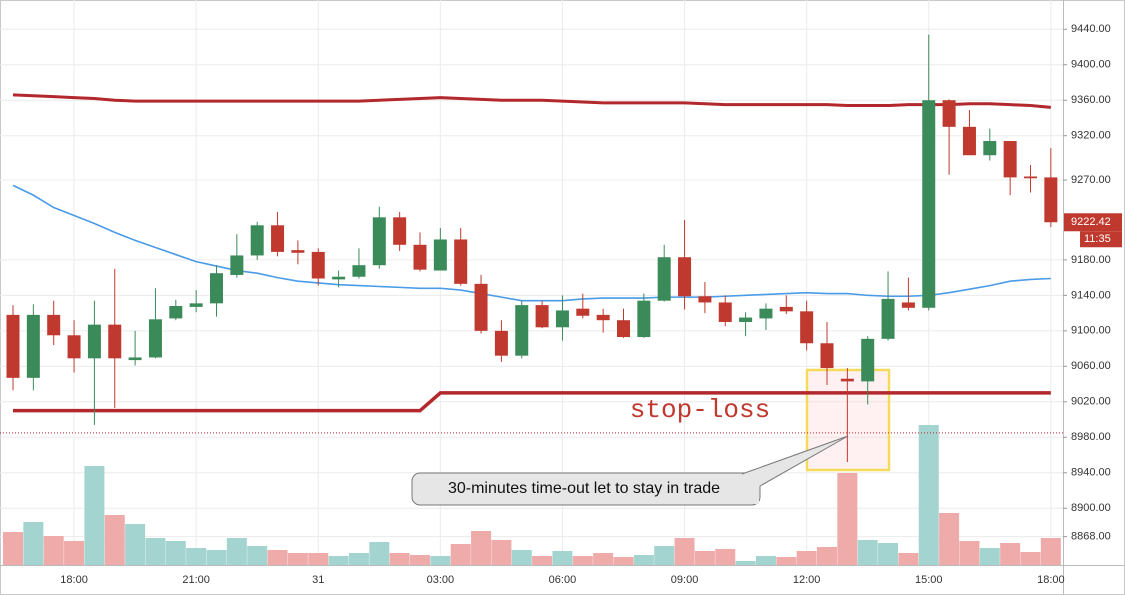  I want to click on y-tick-label: 8900.00, so click(1091, 508).